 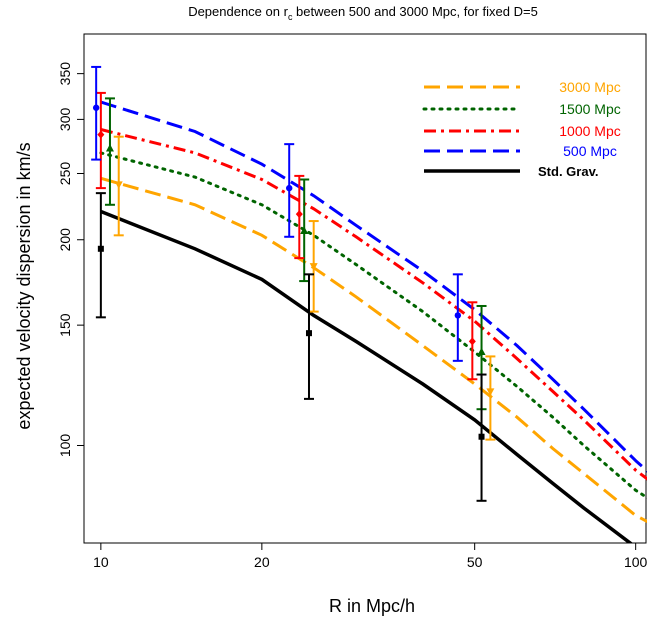 I want to click on title-sub: c, so click(x=290, y=17).